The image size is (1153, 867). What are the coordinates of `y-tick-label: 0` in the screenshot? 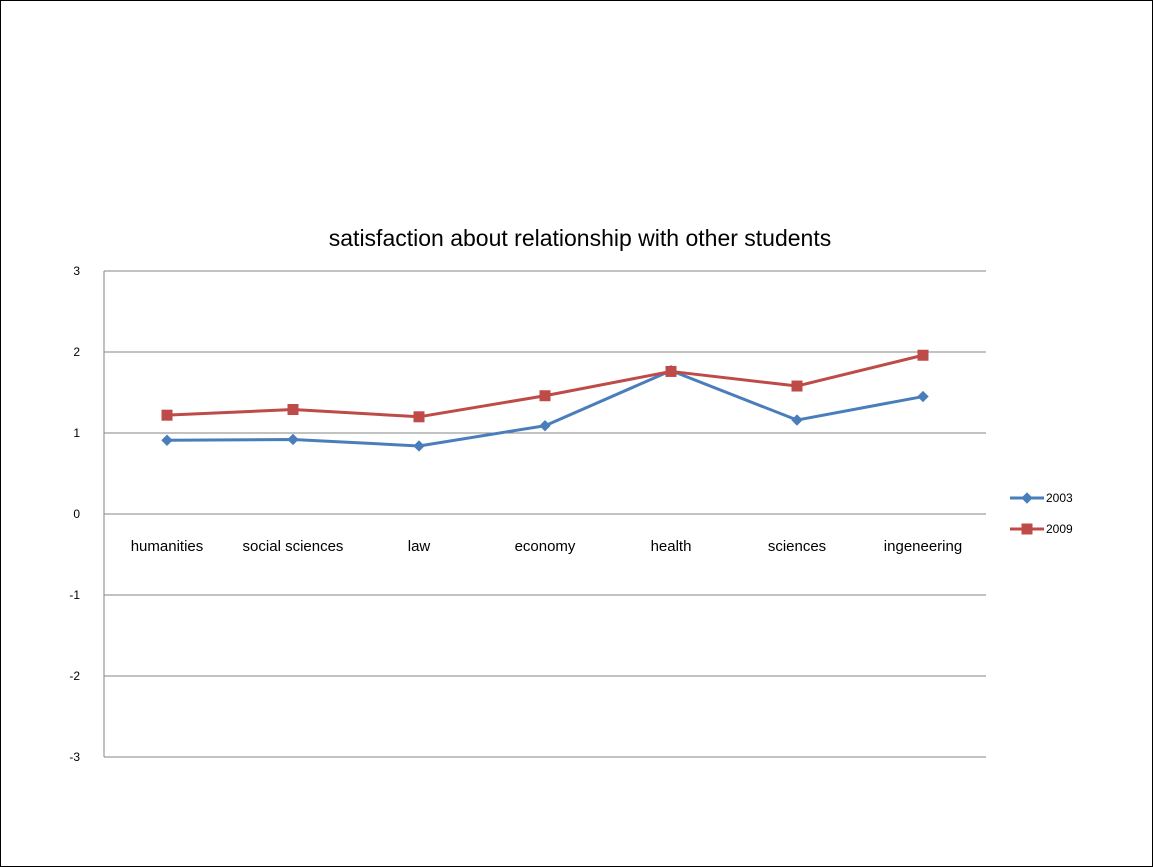 It's located at (76, 514).